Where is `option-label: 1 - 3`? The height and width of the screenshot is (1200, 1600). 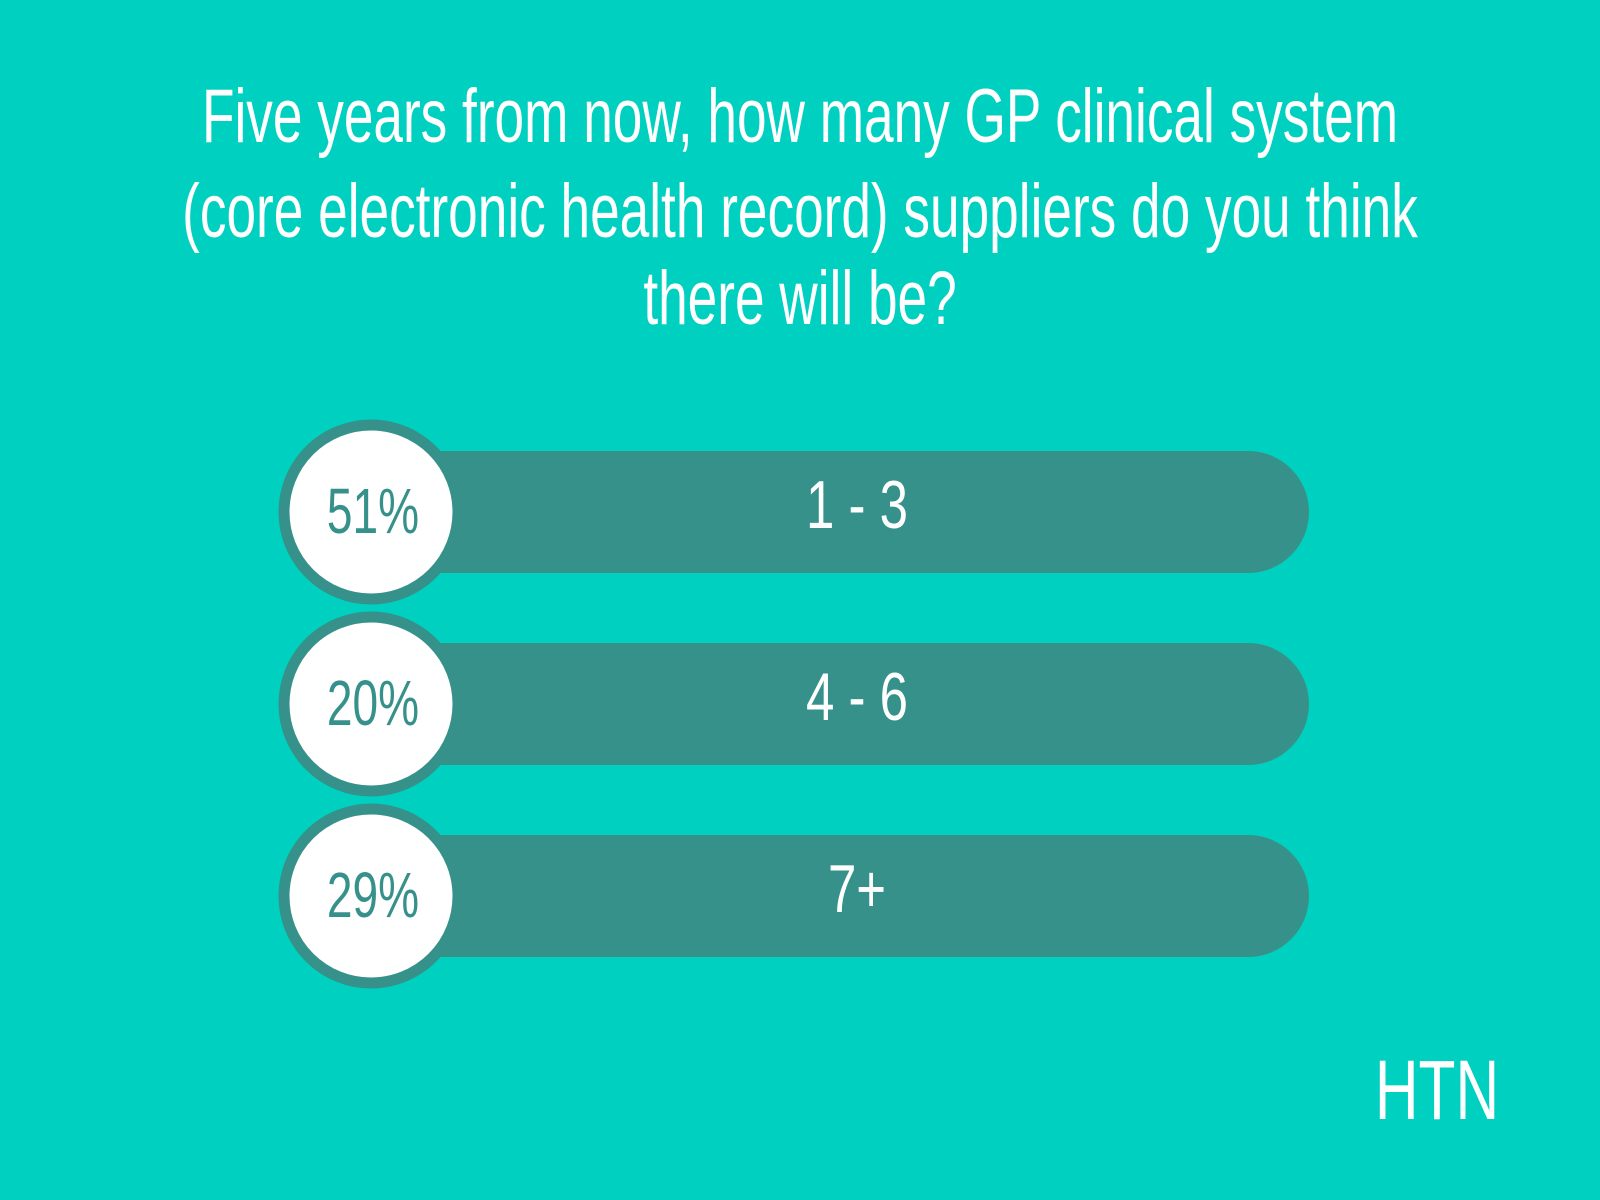
option-label: 1 - 3 is located at coordinates (857, 505).